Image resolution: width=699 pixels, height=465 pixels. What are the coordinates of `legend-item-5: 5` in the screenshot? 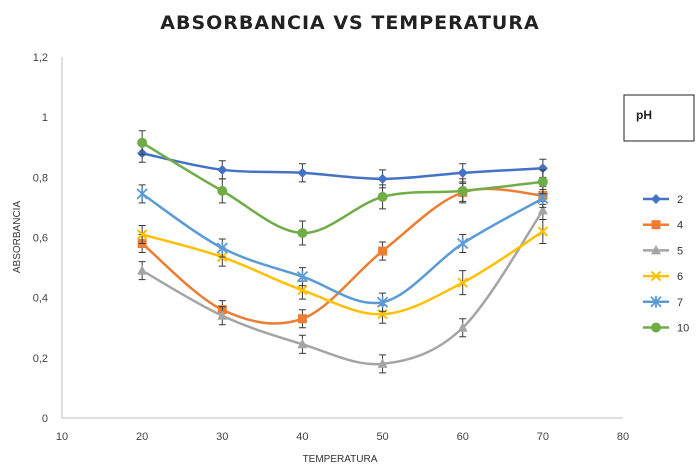 It's located at (663, 250).